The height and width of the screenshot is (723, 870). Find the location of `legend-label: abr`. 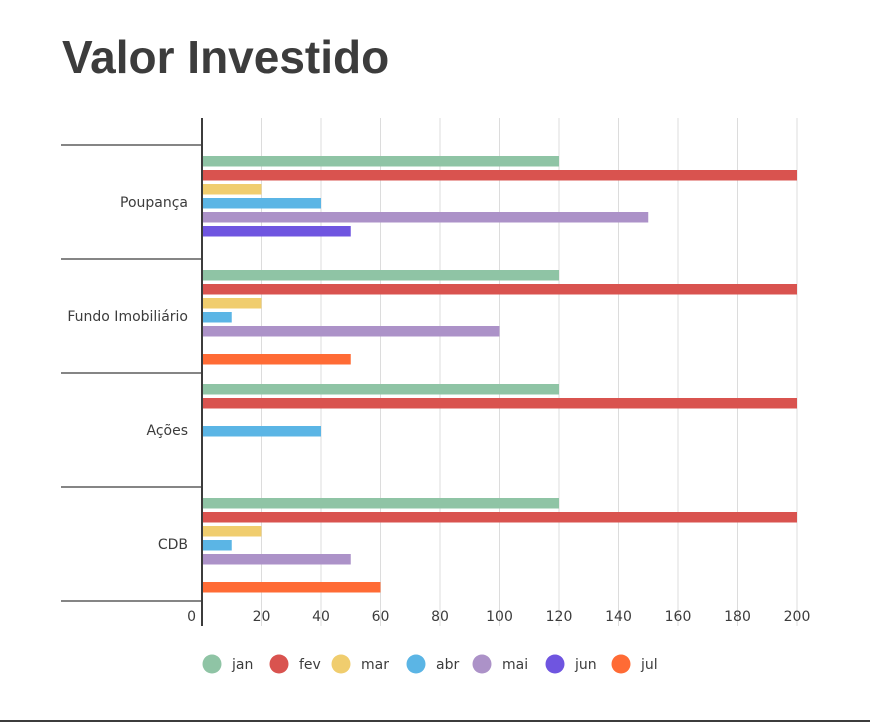

legend-label: abr is located at coordinates (447, 665).